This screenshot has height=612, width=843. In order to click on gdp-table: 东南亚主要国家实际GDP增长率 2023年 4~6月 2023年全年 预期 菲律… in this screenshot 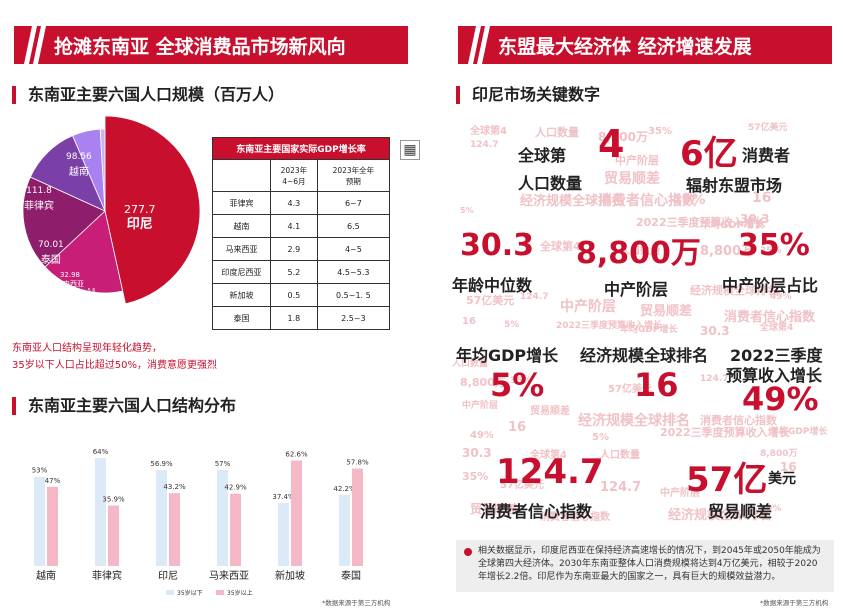, I will do `click(301, 233)`.